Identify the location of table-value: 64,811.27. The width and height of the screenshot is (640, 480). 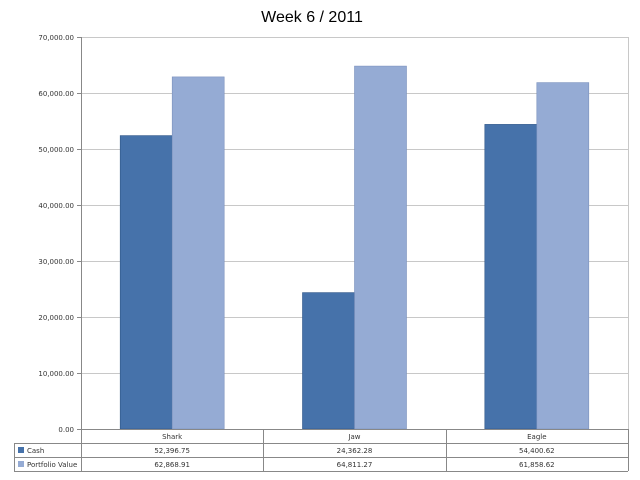
(355, 465).